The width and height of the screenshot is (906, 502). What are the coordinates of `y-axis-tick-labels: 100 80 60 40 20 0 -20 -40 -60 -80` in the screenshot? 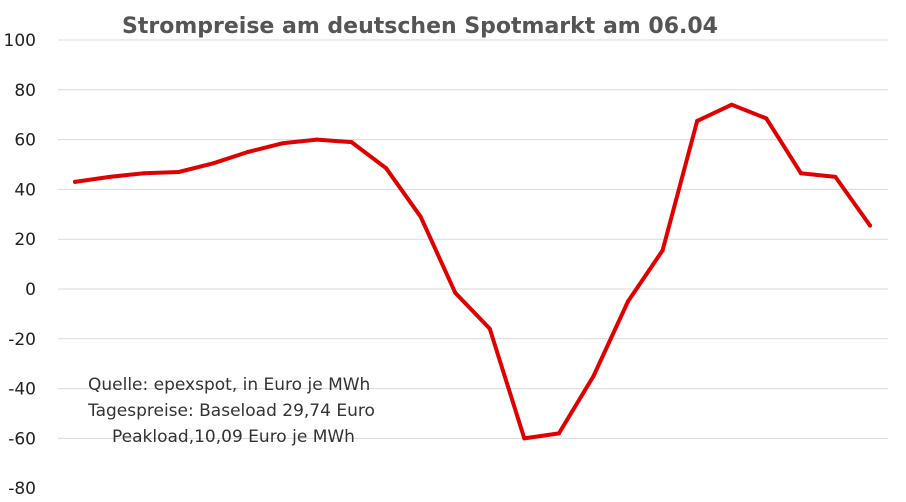 It's located at (20, 265).